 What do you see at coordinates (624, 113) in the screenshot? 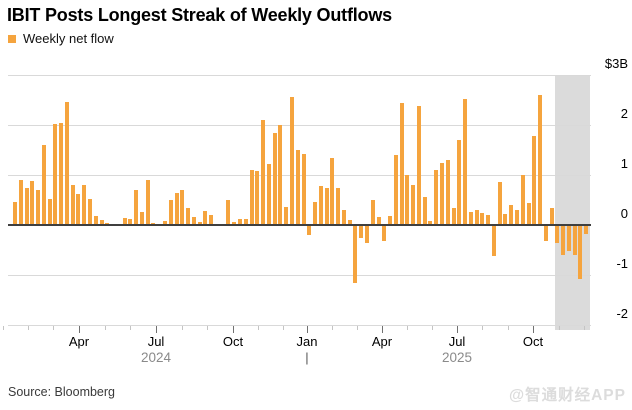
I see `y-axis-label: 2` at bounding box center [624, 113].